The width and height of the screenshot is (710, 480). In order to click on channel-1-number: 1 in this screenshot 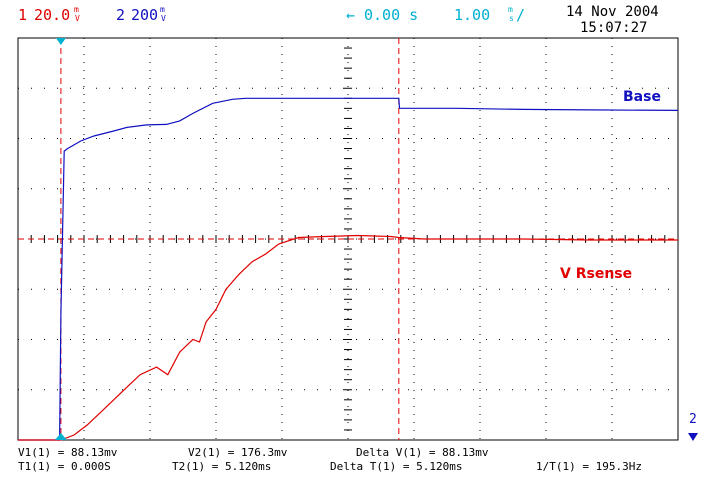, I will do `click(22, 15)`.